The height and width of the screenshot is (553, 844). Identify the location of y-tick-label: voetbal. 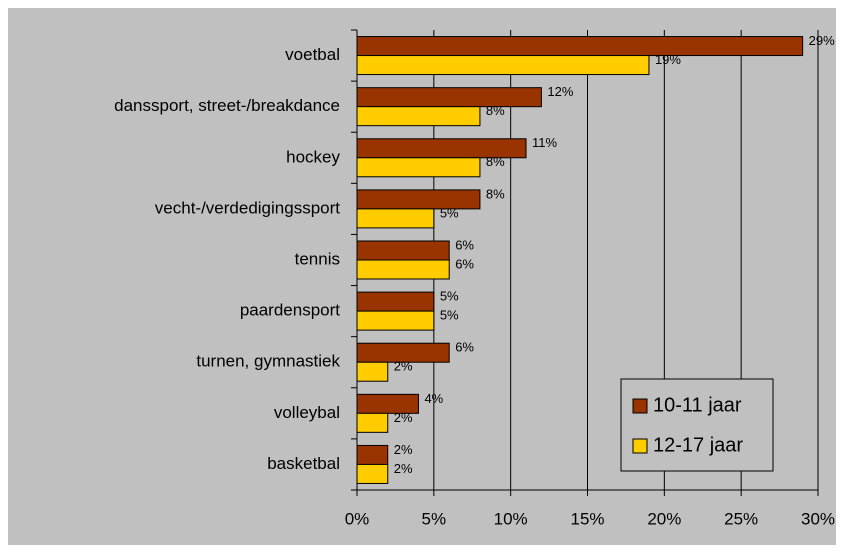
(312, 54).